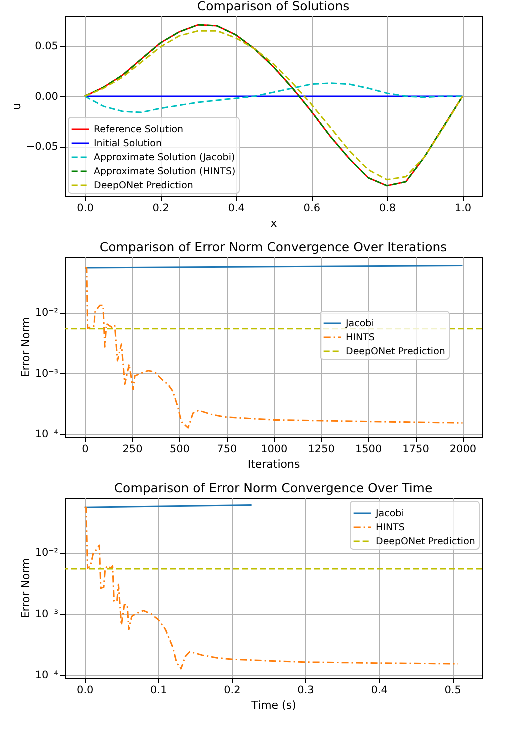  I want to click on x-tick-label: 0, so click(85, 450).